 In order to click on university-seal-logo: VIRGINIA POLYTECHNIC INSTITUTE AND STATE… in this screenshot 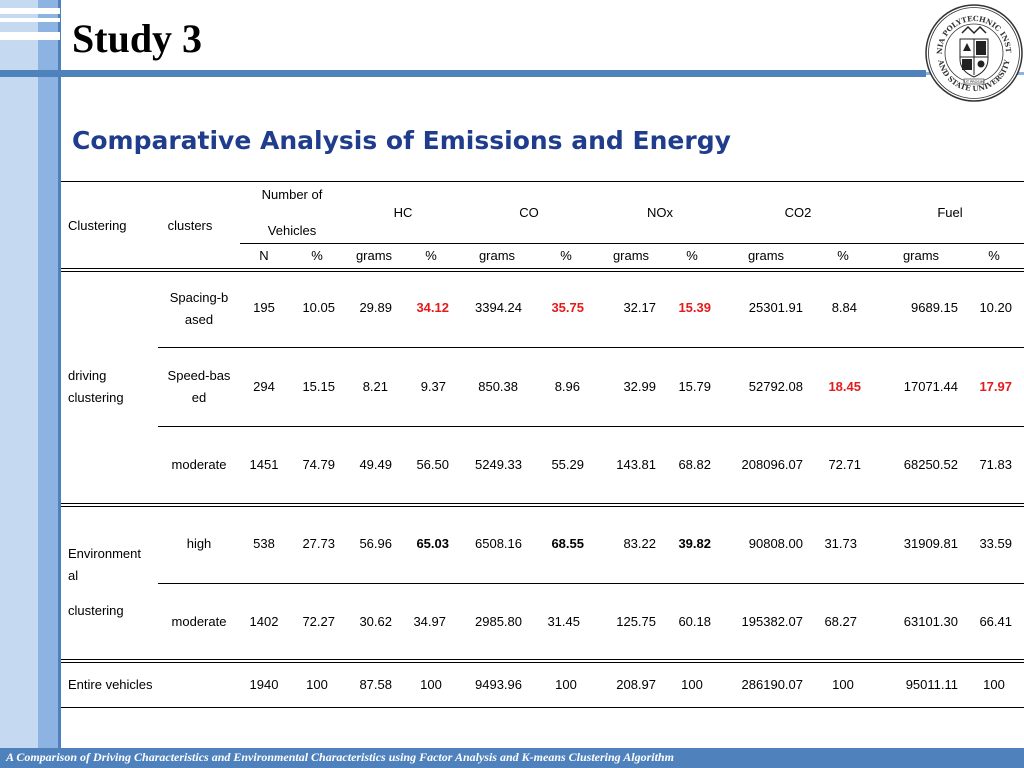, I will do `click(973, 52)`.